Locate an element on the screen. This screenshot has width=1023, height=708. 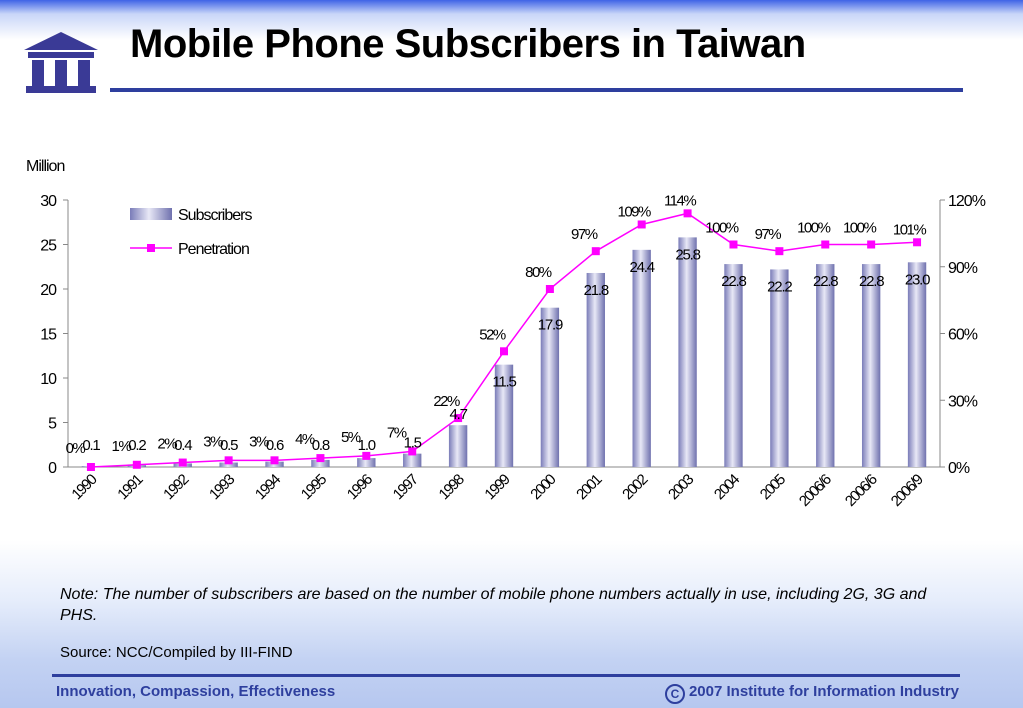
bar-value-label: 1.0 is located at coordinates (367, 445).